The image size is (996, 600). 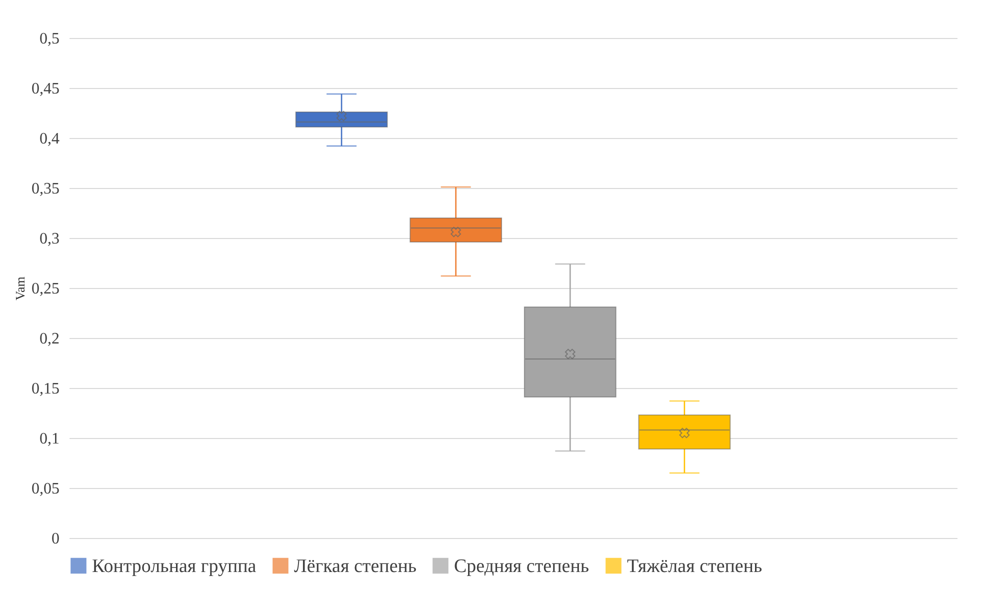 I want to click on legend-label: Тяжёлая степень, so click(x=695, y=566).